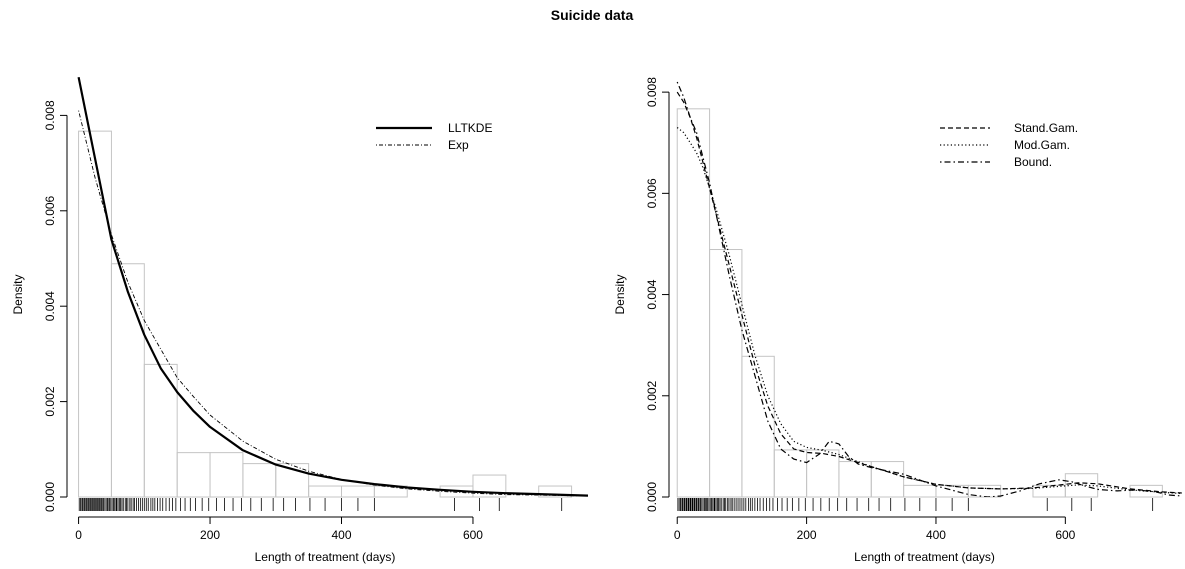 This screenshot has height=569, width=1185. I want to click on left-y-axis-label: Density, so click(18, 294).